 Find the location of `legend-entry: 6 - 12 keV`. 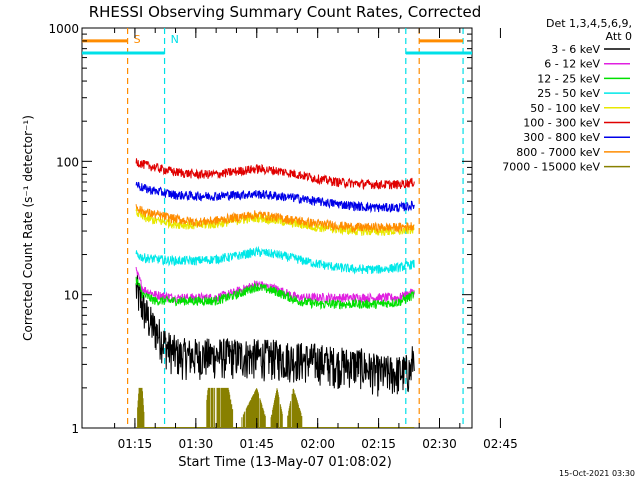

legend-entry: 6 - 12 keV is located at coordinates (572, 64).